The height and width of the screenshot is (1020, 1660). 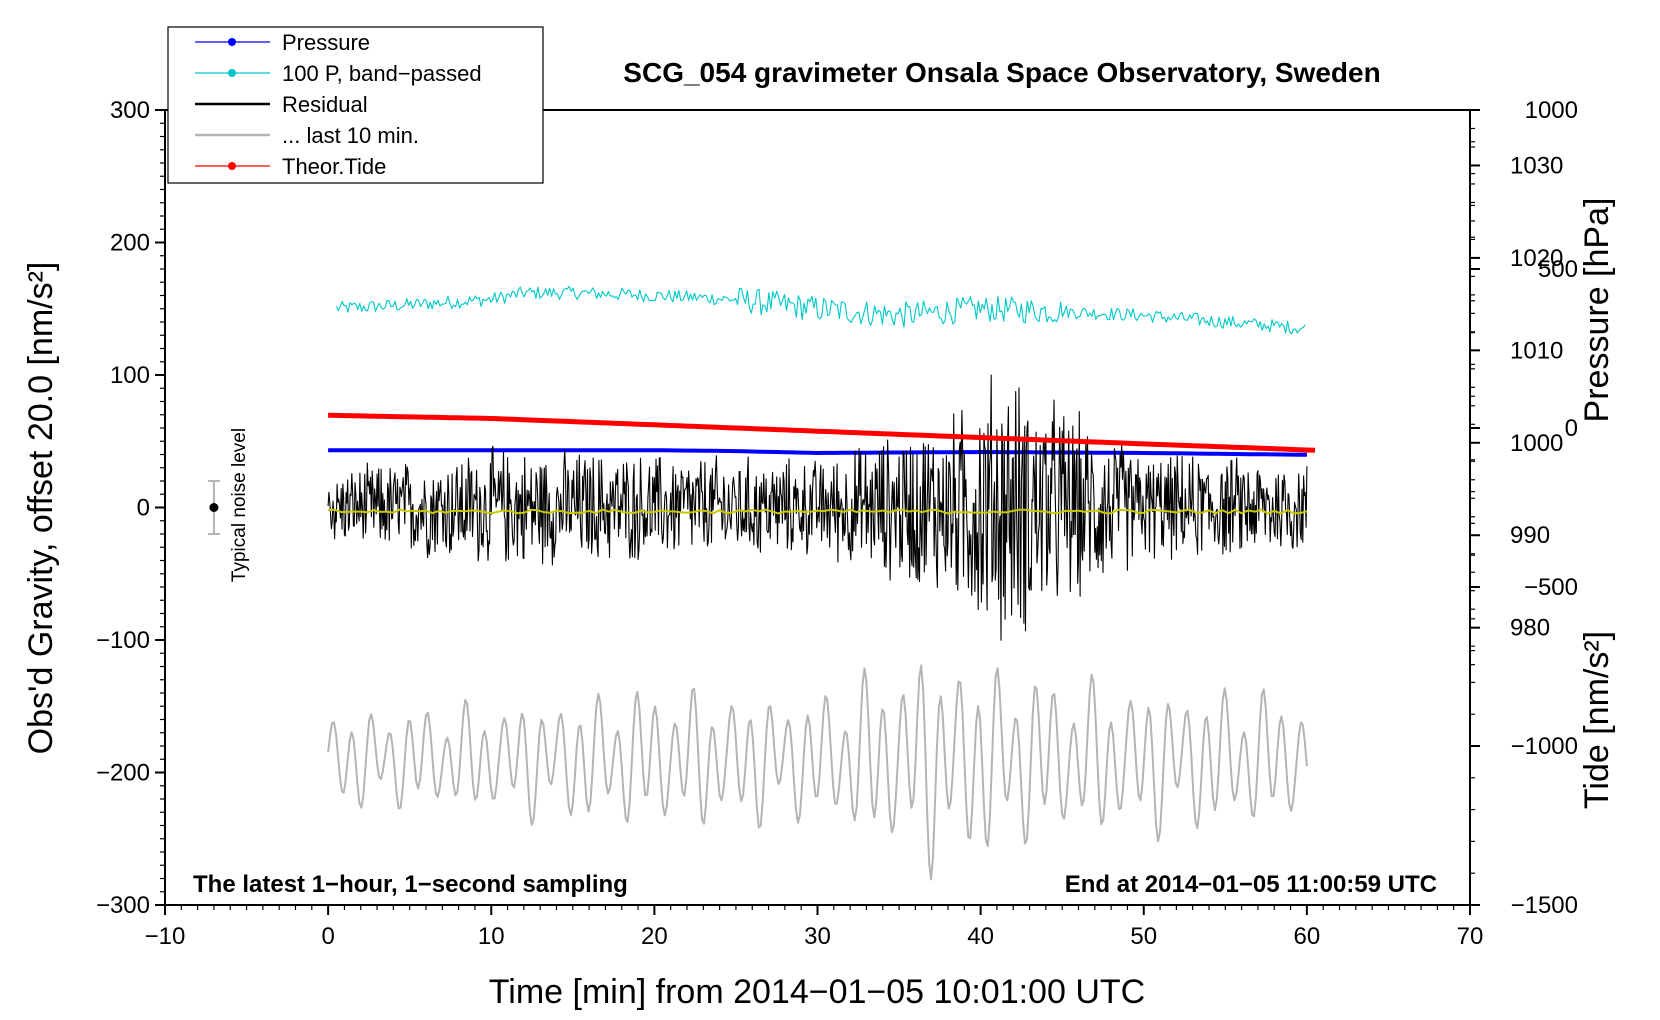 What do you see at coordinates (326, 42) in the screenshot?
I see `legend-label: Pressure` at bounding box center [326, 42].